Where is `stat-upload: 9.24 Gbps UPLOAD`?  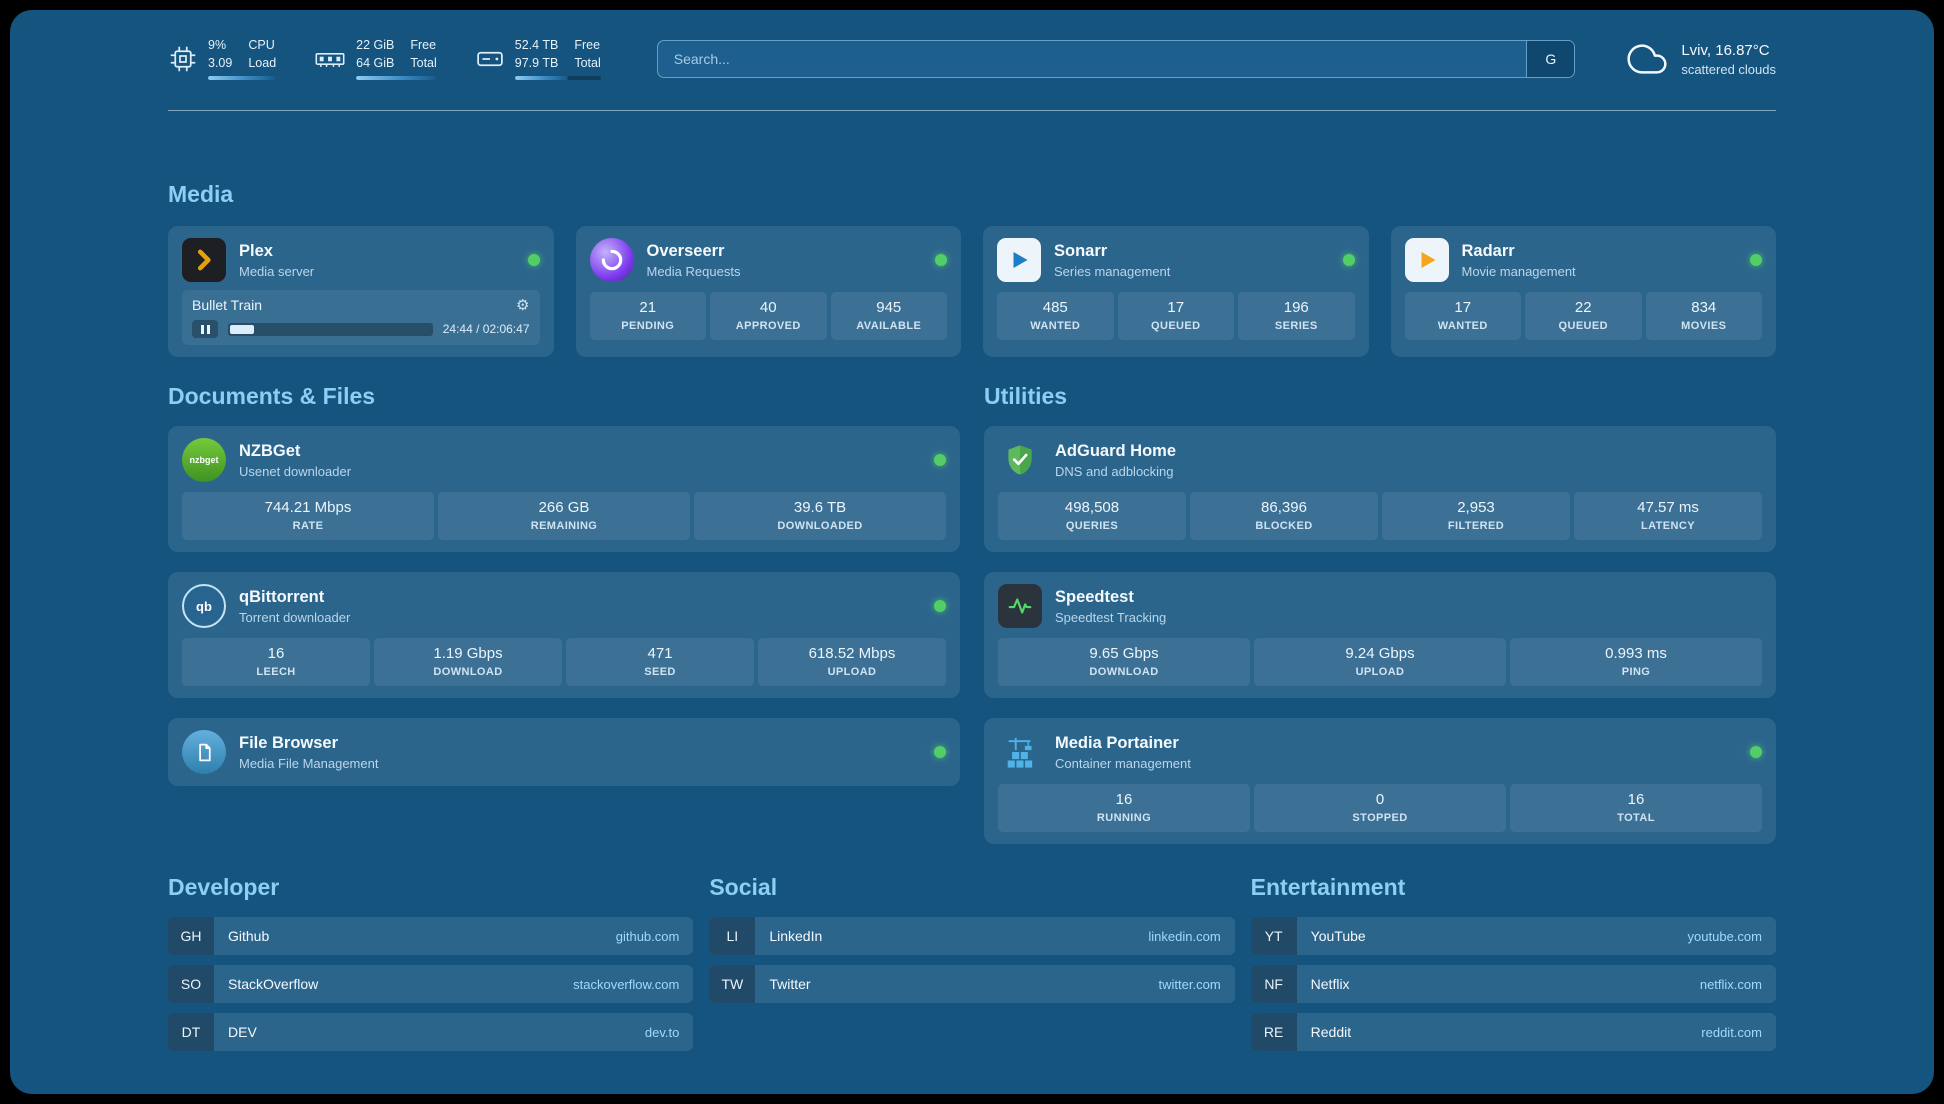 stat-upload: 9.24 Gbps UPLOAD is located at coordinates (1380, 662).